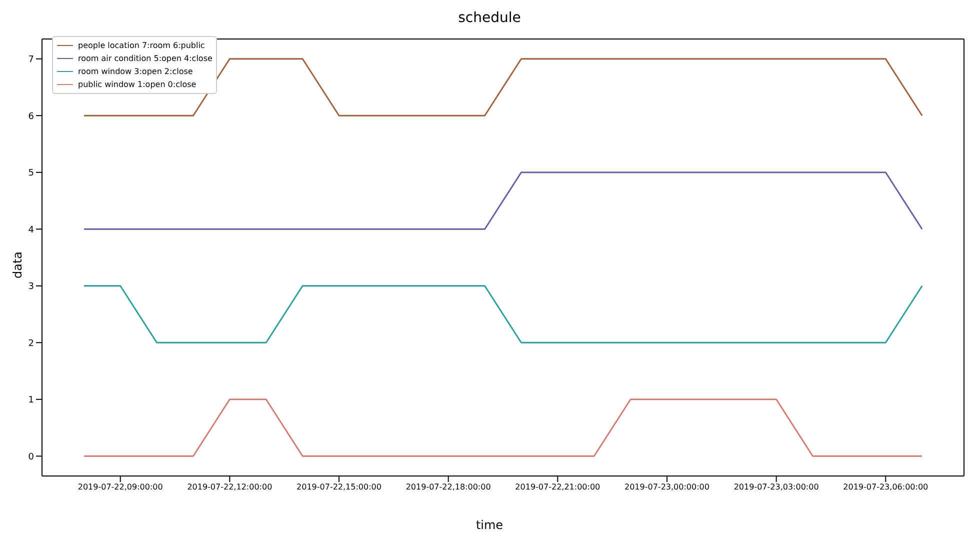 The width and height of the screenshot is (971, 534). Describe the element at coordinates (31, 457) in the screenshot. I see `y-tick-label: 0` at that location.